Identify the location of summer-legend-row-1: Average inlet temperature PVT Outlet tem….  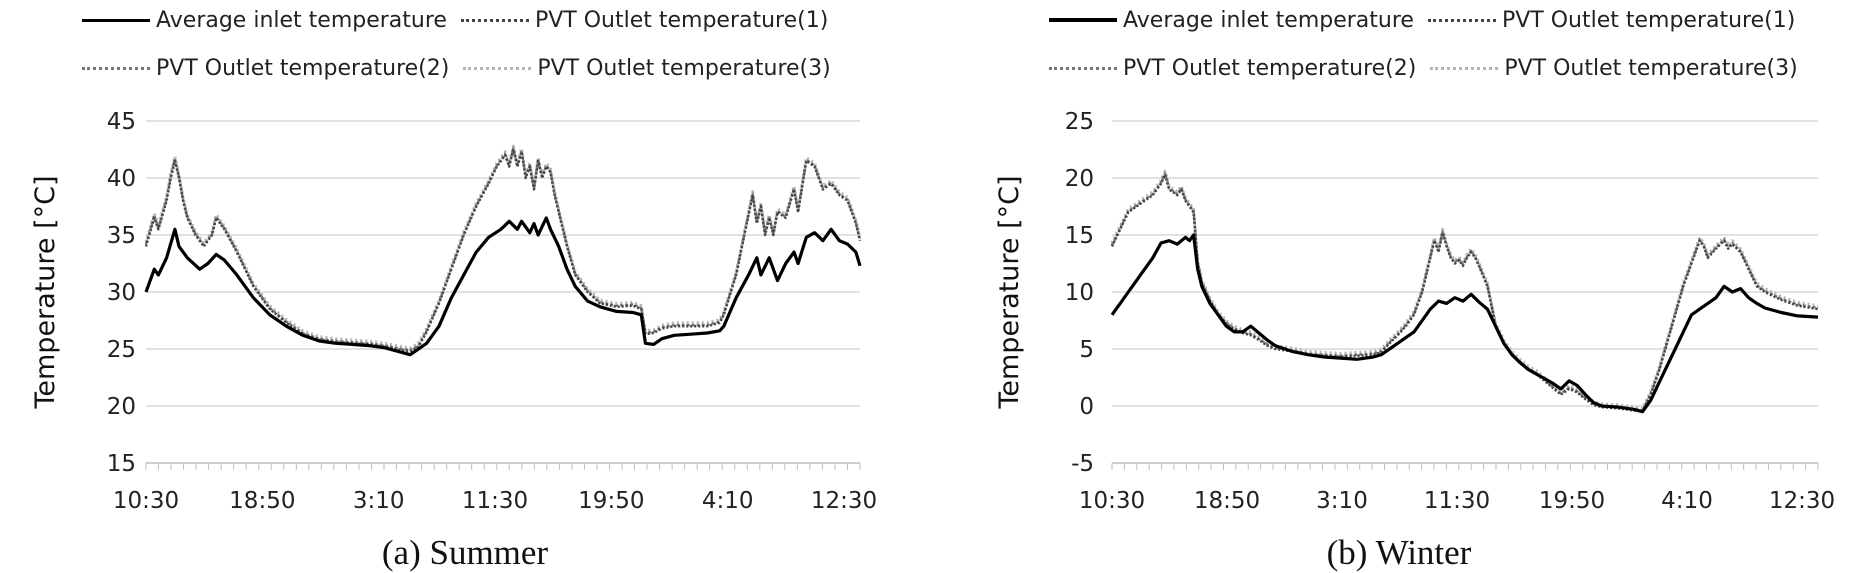
(462, 20).